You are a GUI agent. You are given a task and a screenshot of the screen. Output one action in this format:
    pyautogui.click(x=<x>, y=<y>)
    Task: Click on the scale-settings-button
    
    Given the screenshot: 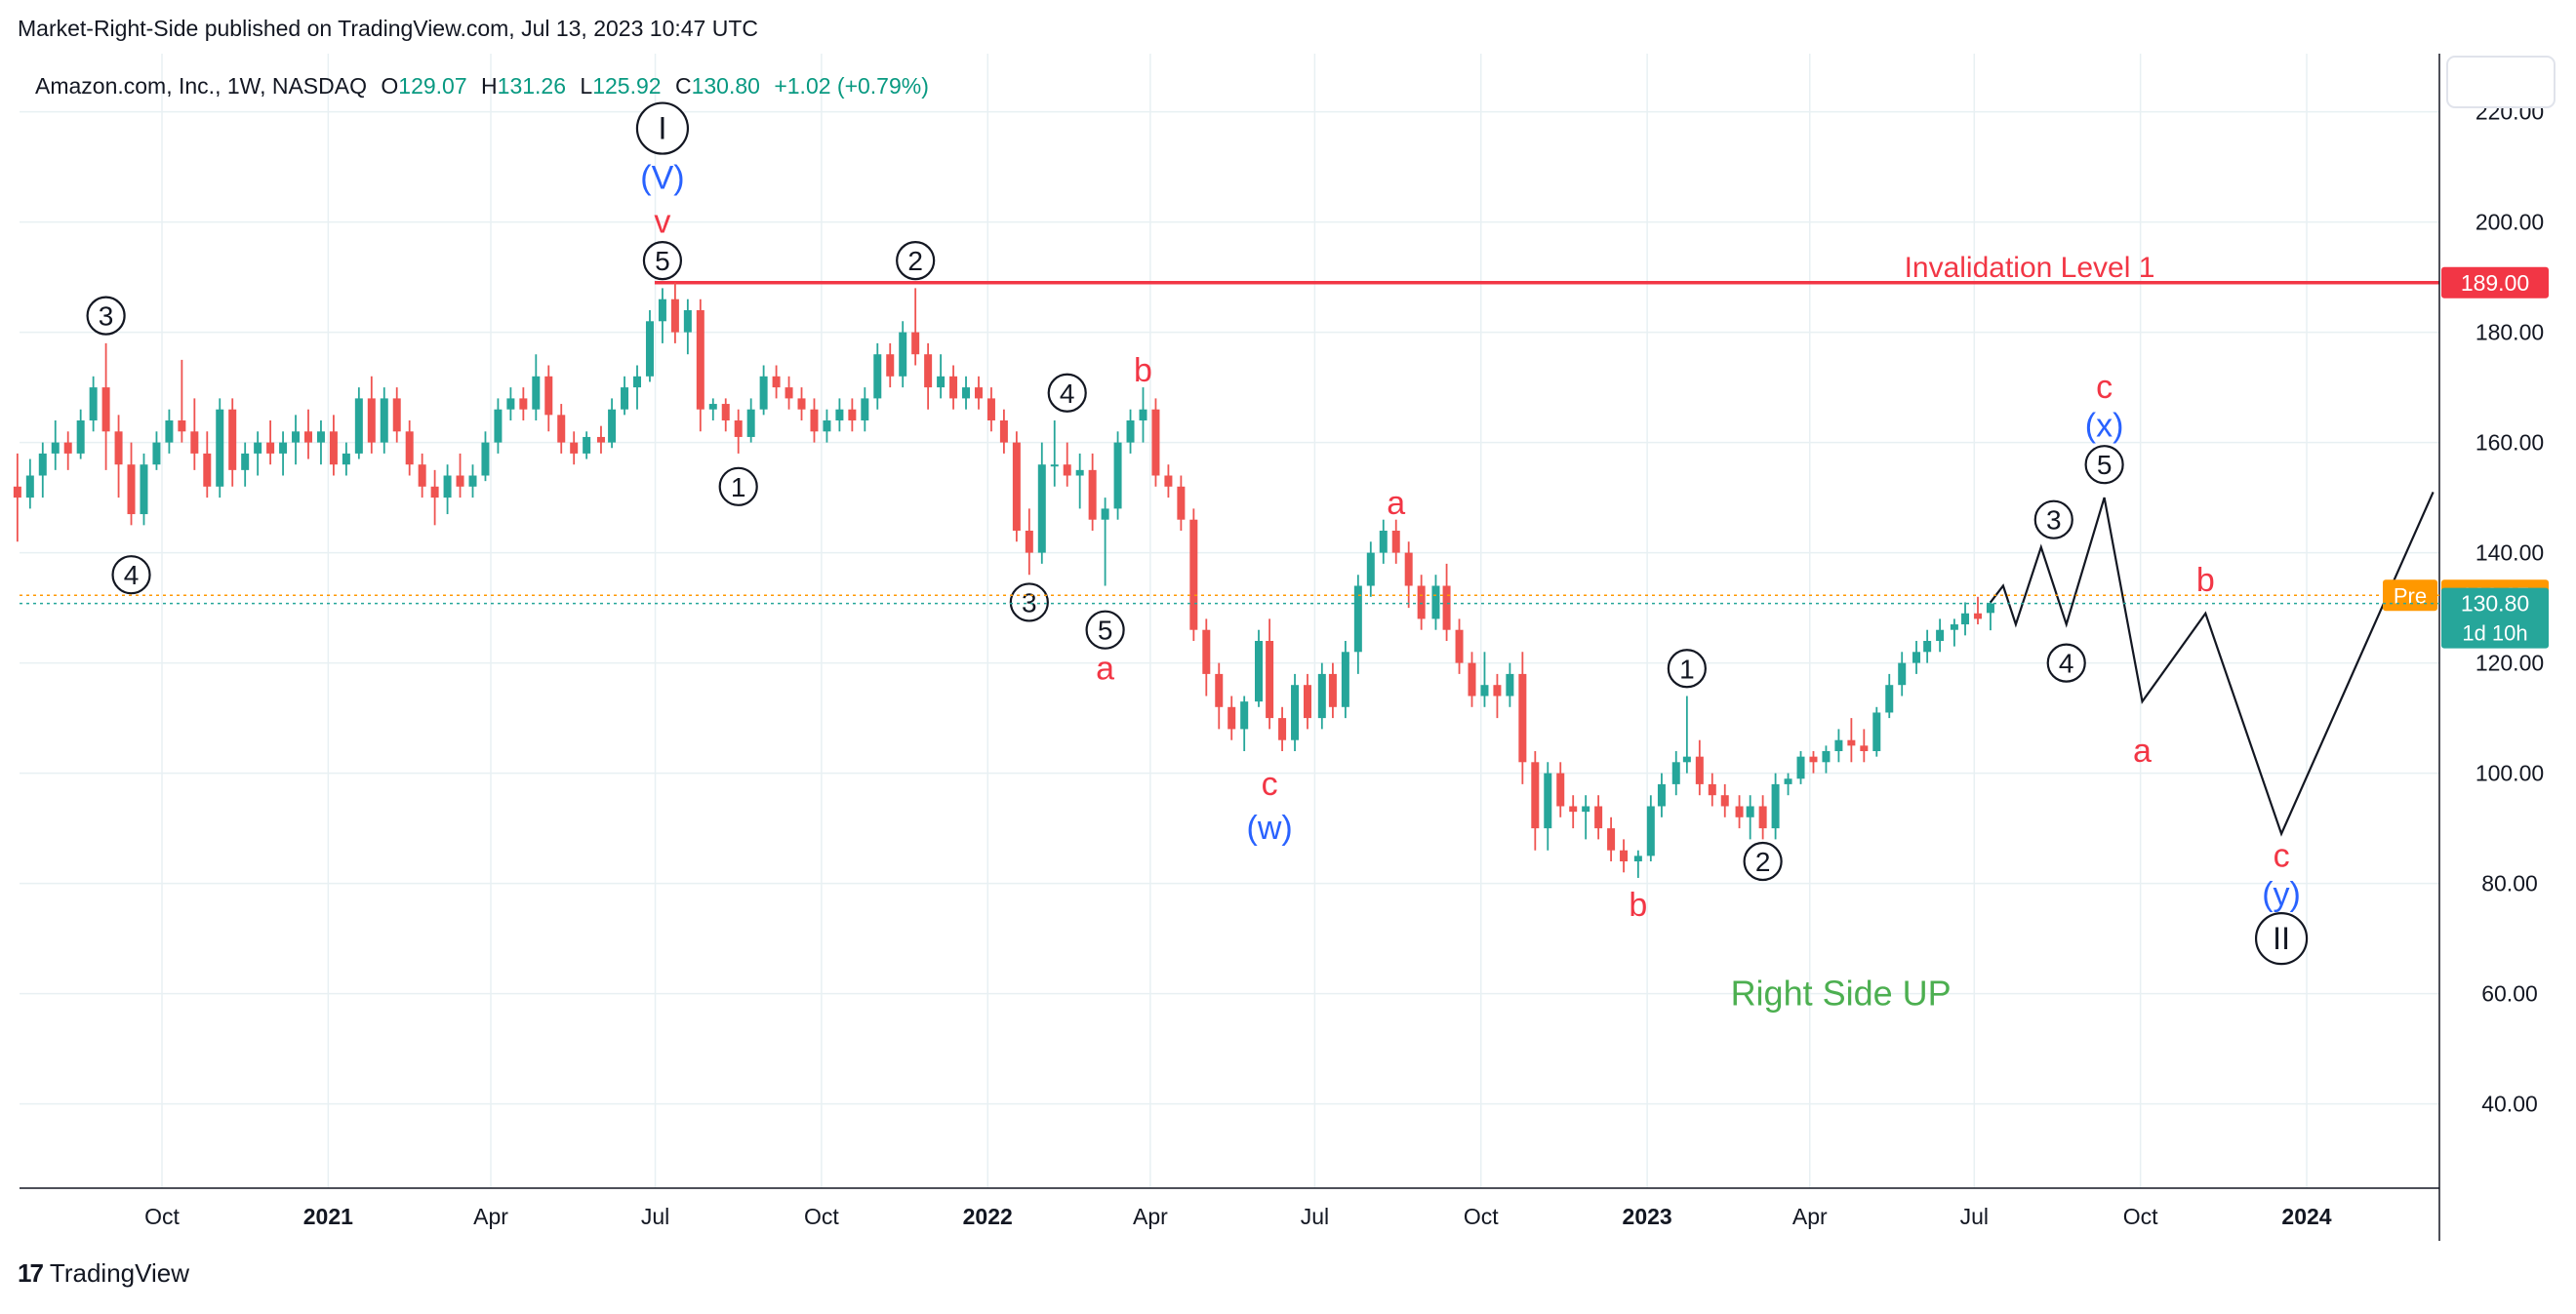 What is the action you would take?
    pyautogui.click(x=2501, y=82)
    